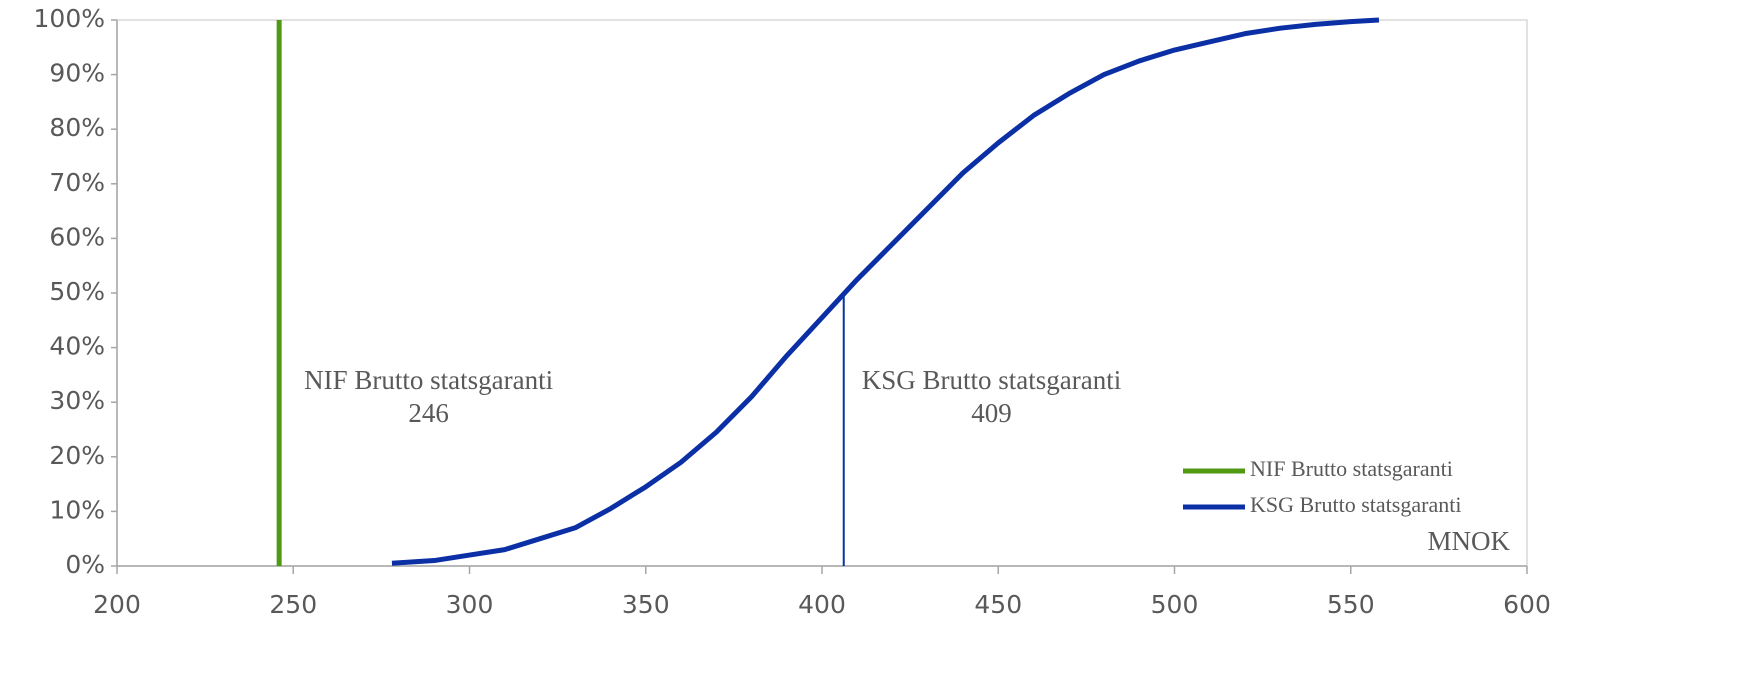 The image size is (1763, 697). Describe the element at coordinates (77, 291) in the screenshot. I see `y-tick-label: 50%` at that location.